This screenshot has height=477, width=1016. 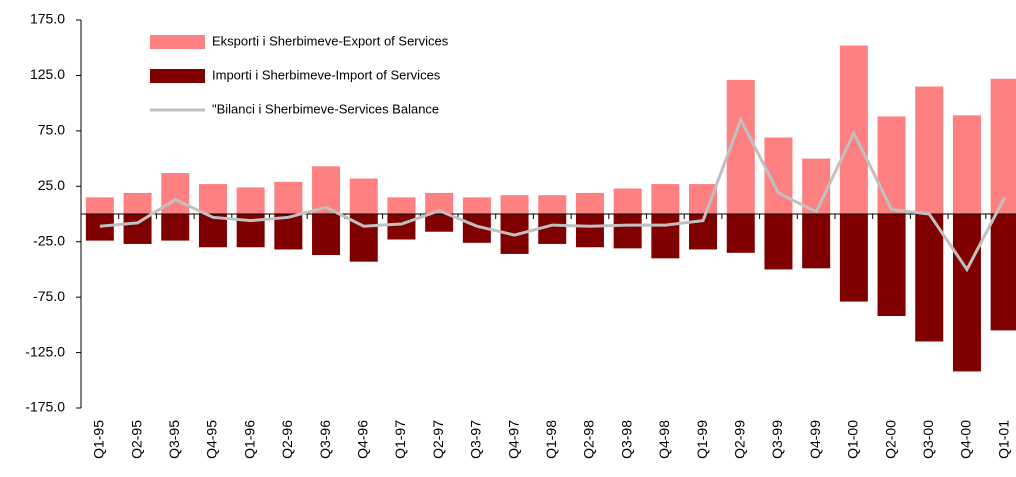 What do you see at coordinates (362, 439) in the screenshot?
I see `x-tick-label: Q4-96` at bounding box center [362, 439].